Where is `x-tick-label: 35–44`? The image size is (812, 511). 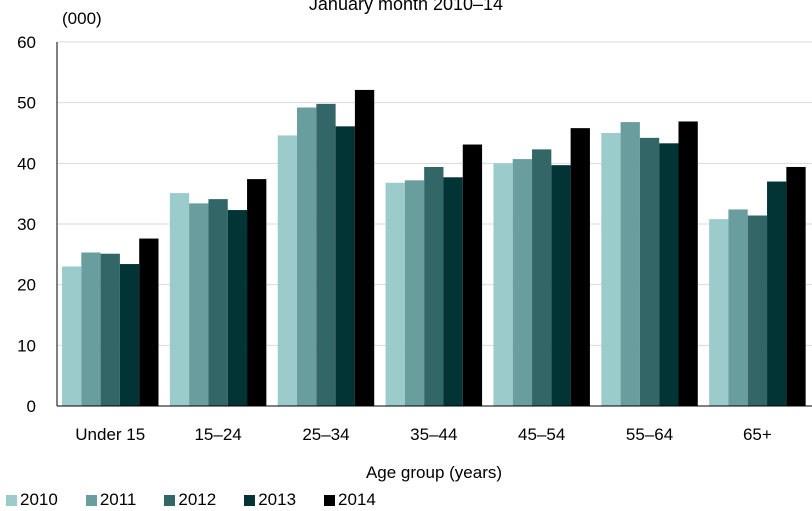 x-tick-label: 35–44 is located at coordinates (433, 434).